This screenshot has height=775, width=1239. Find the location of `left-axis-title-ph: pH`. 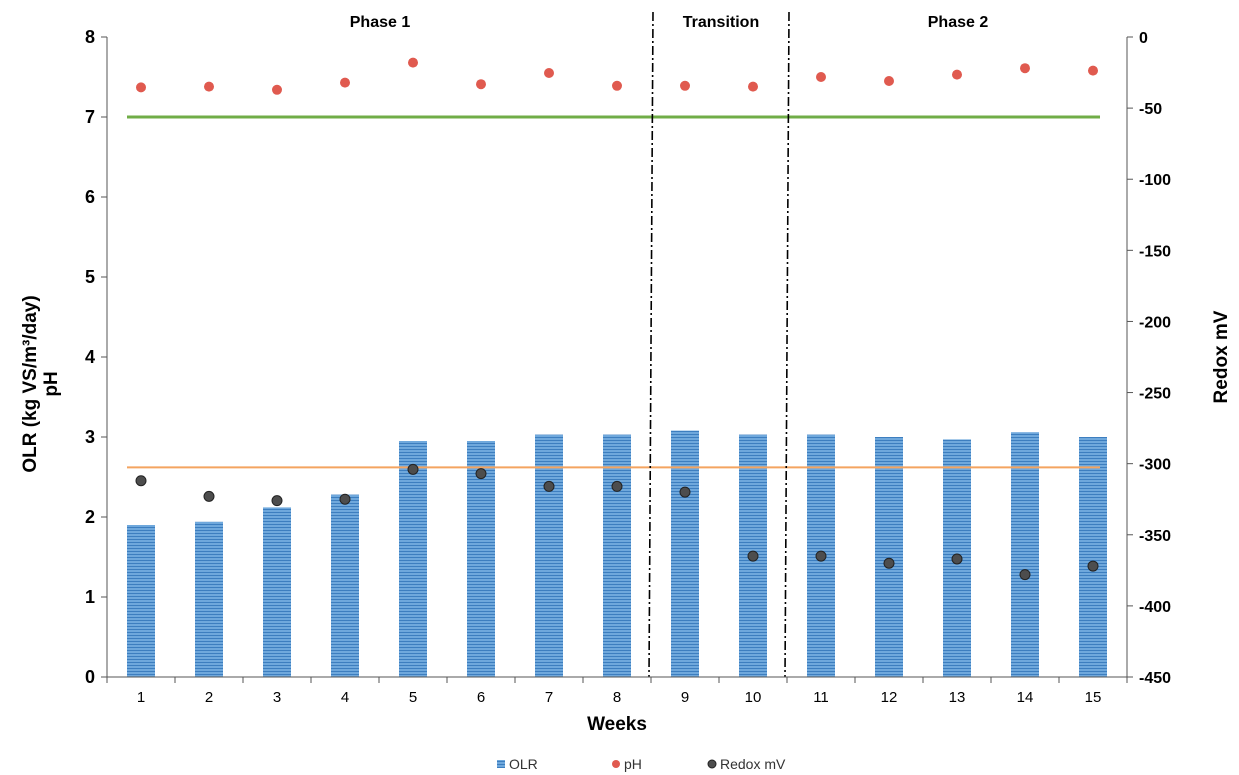

left-axis-title-ph: pH is located at coordinates (51, 383).